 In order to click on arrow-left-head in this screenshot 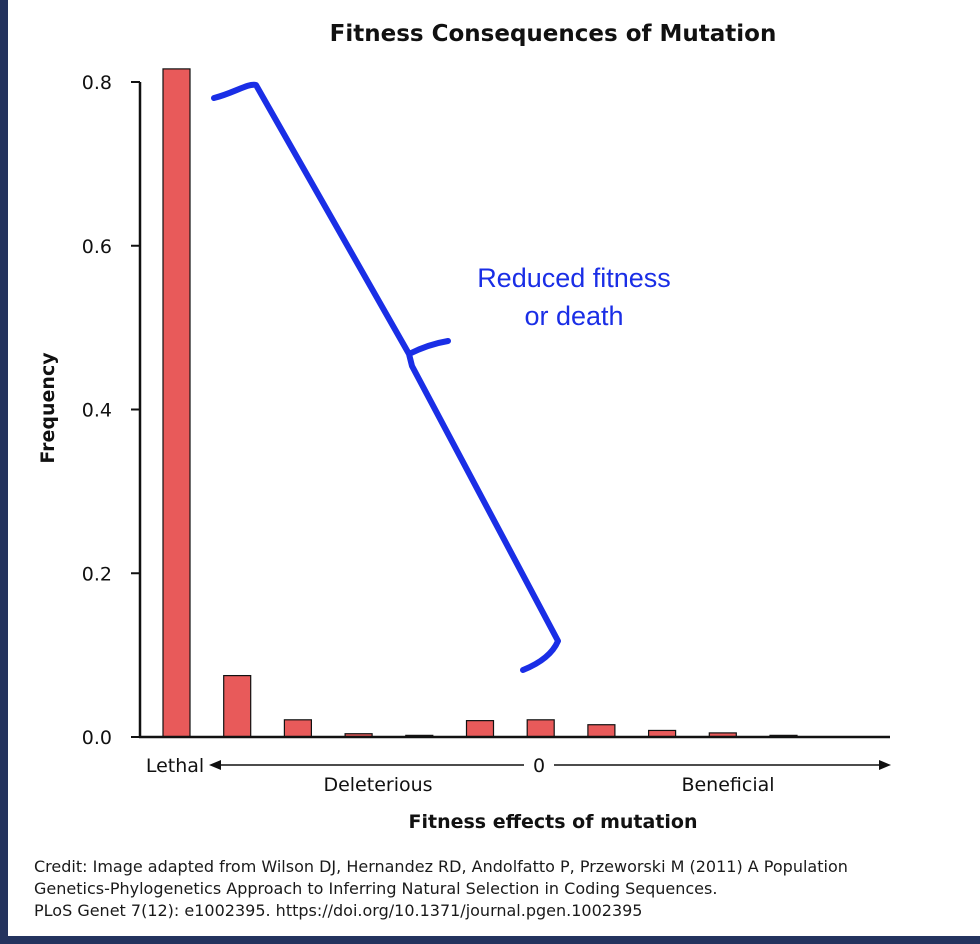, I will do `click(215, 765)`.